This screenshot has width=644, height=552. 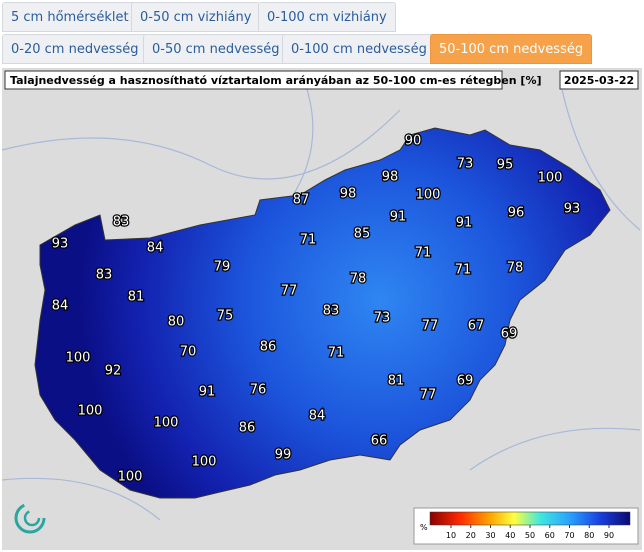 I want to click on legend-tick-label: 60, so click(x=550, y=535).